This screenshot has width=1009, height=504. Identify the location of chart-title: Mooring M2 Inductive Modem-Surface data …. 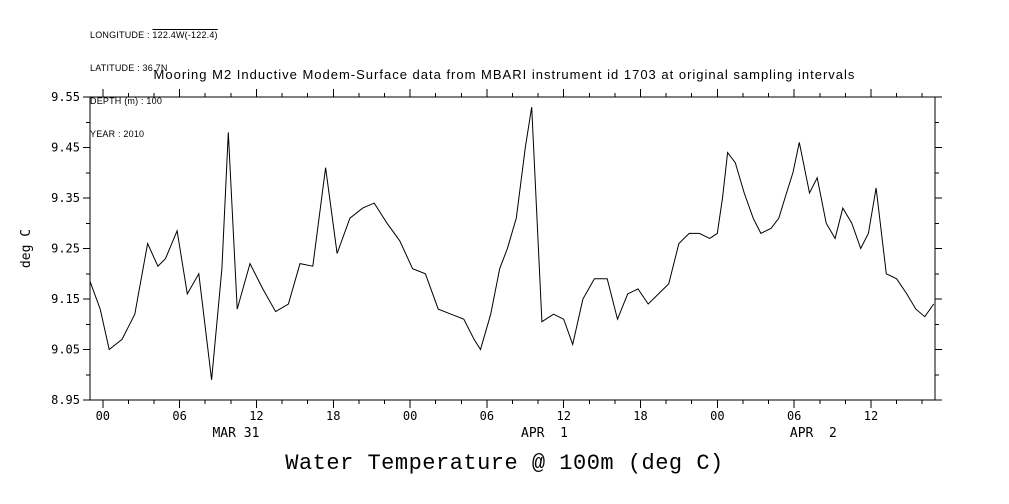
(504, 74).